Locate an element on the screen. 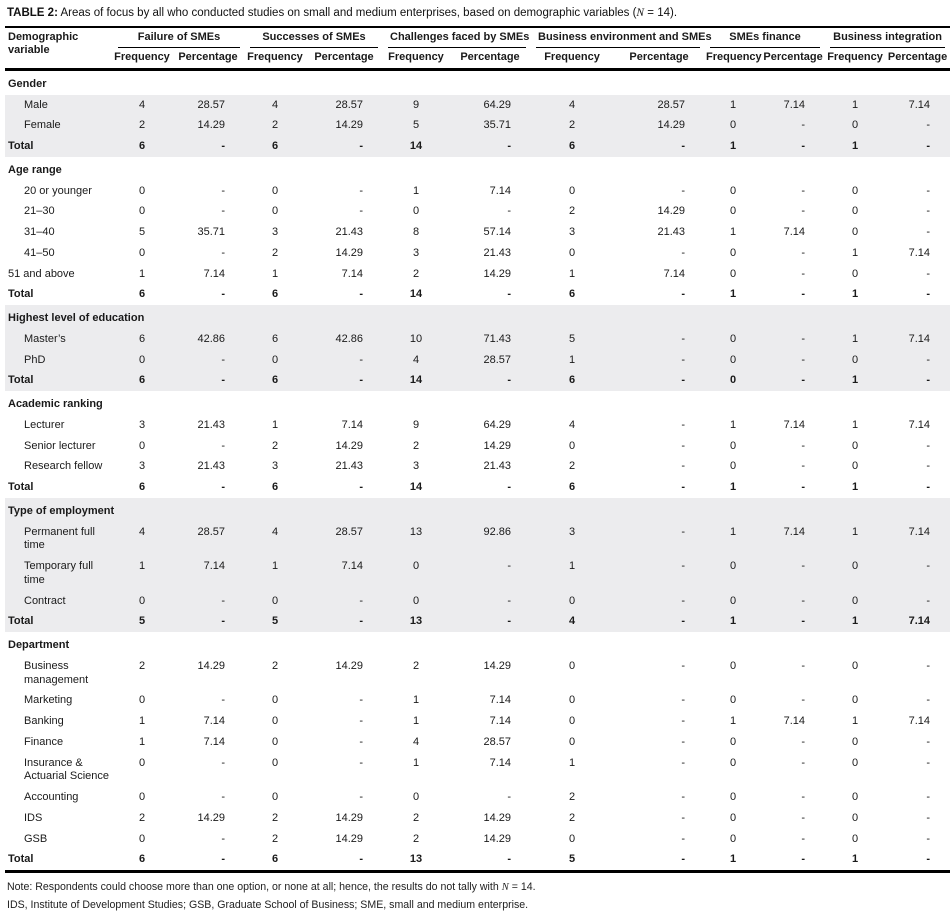 The image size is (951, 914). data-row: Marketing 0 - 0 - 1 7.14 0 - 0 - 0 - is located at coordinates (477, 700).